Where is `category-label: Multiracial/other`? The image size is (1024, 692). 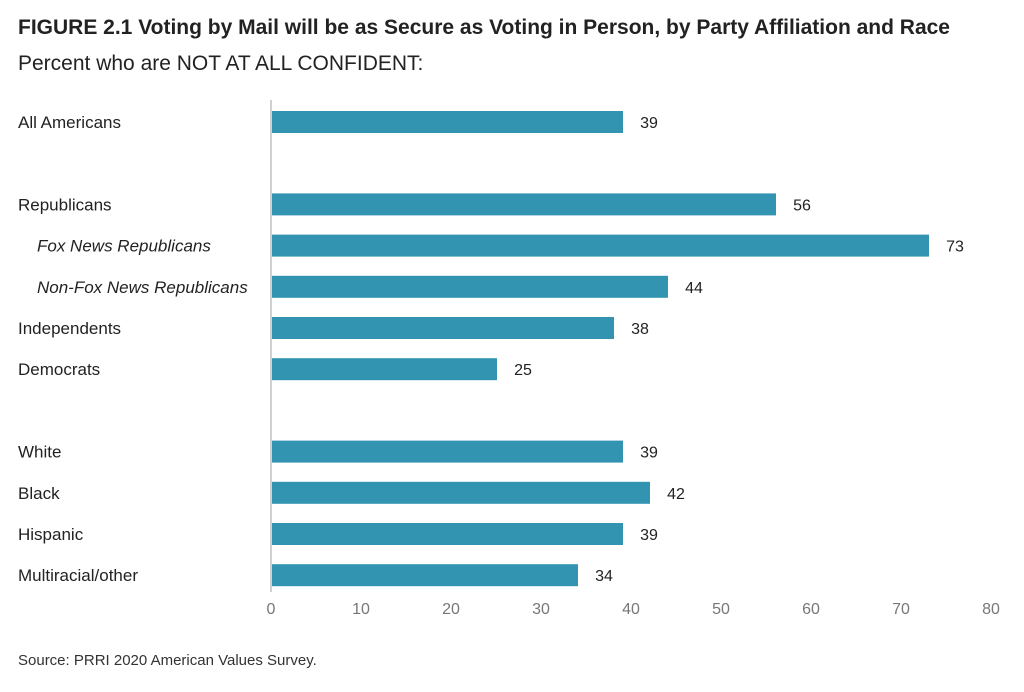 category-label: Multiracial/other is located at coordinates (78, 575).